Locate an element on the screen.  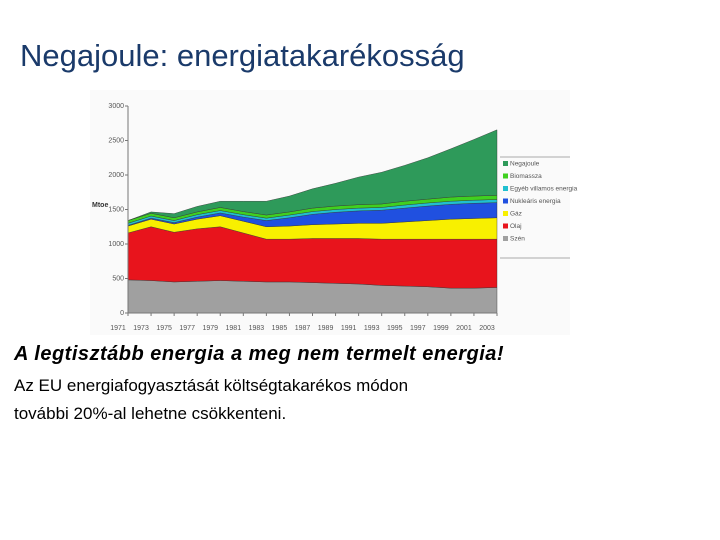
x-tick-label: 1977 is located at coordinates (187, 328).